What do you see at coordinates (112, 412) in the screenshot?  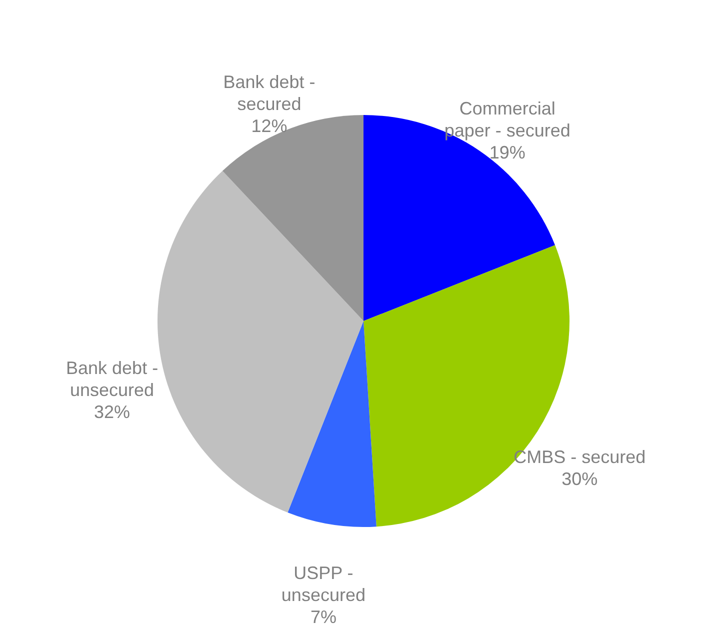 I see `data-label: 32%` at bounding box center [112, 412].